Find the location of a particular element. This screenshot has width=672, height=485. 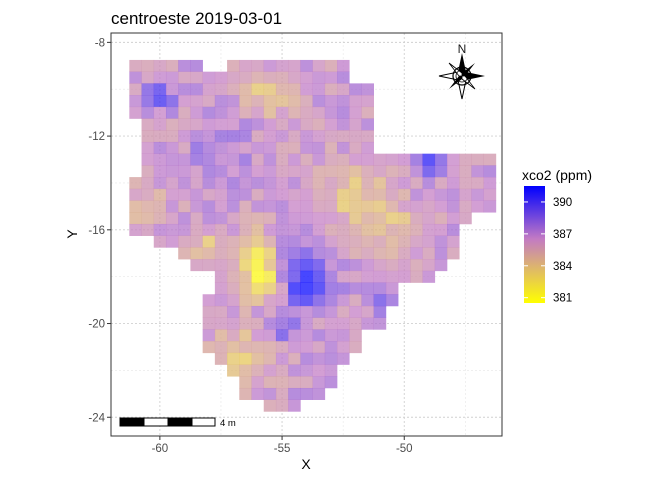

y-tick-label: -20 is located at coordinates (96, 325).